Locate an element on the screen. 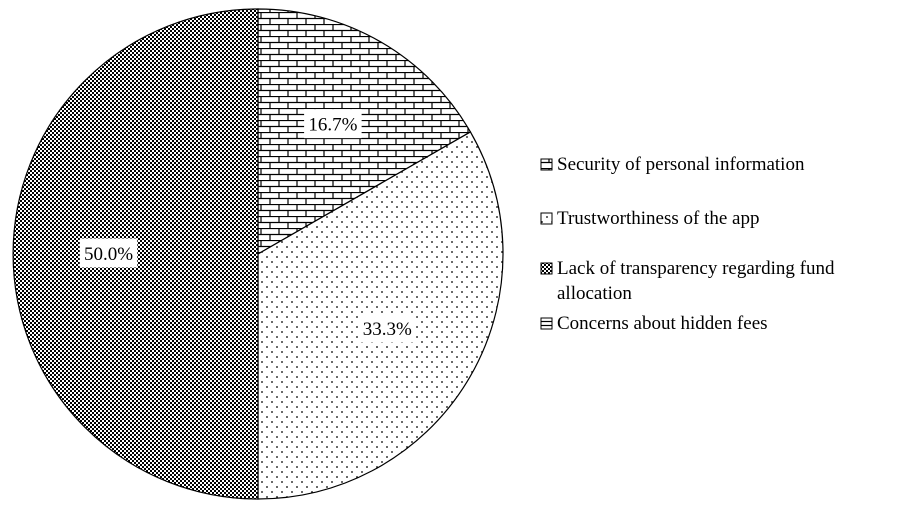  legend-label: Lack of transparency regarding fund is located at coordinates (696, 268).